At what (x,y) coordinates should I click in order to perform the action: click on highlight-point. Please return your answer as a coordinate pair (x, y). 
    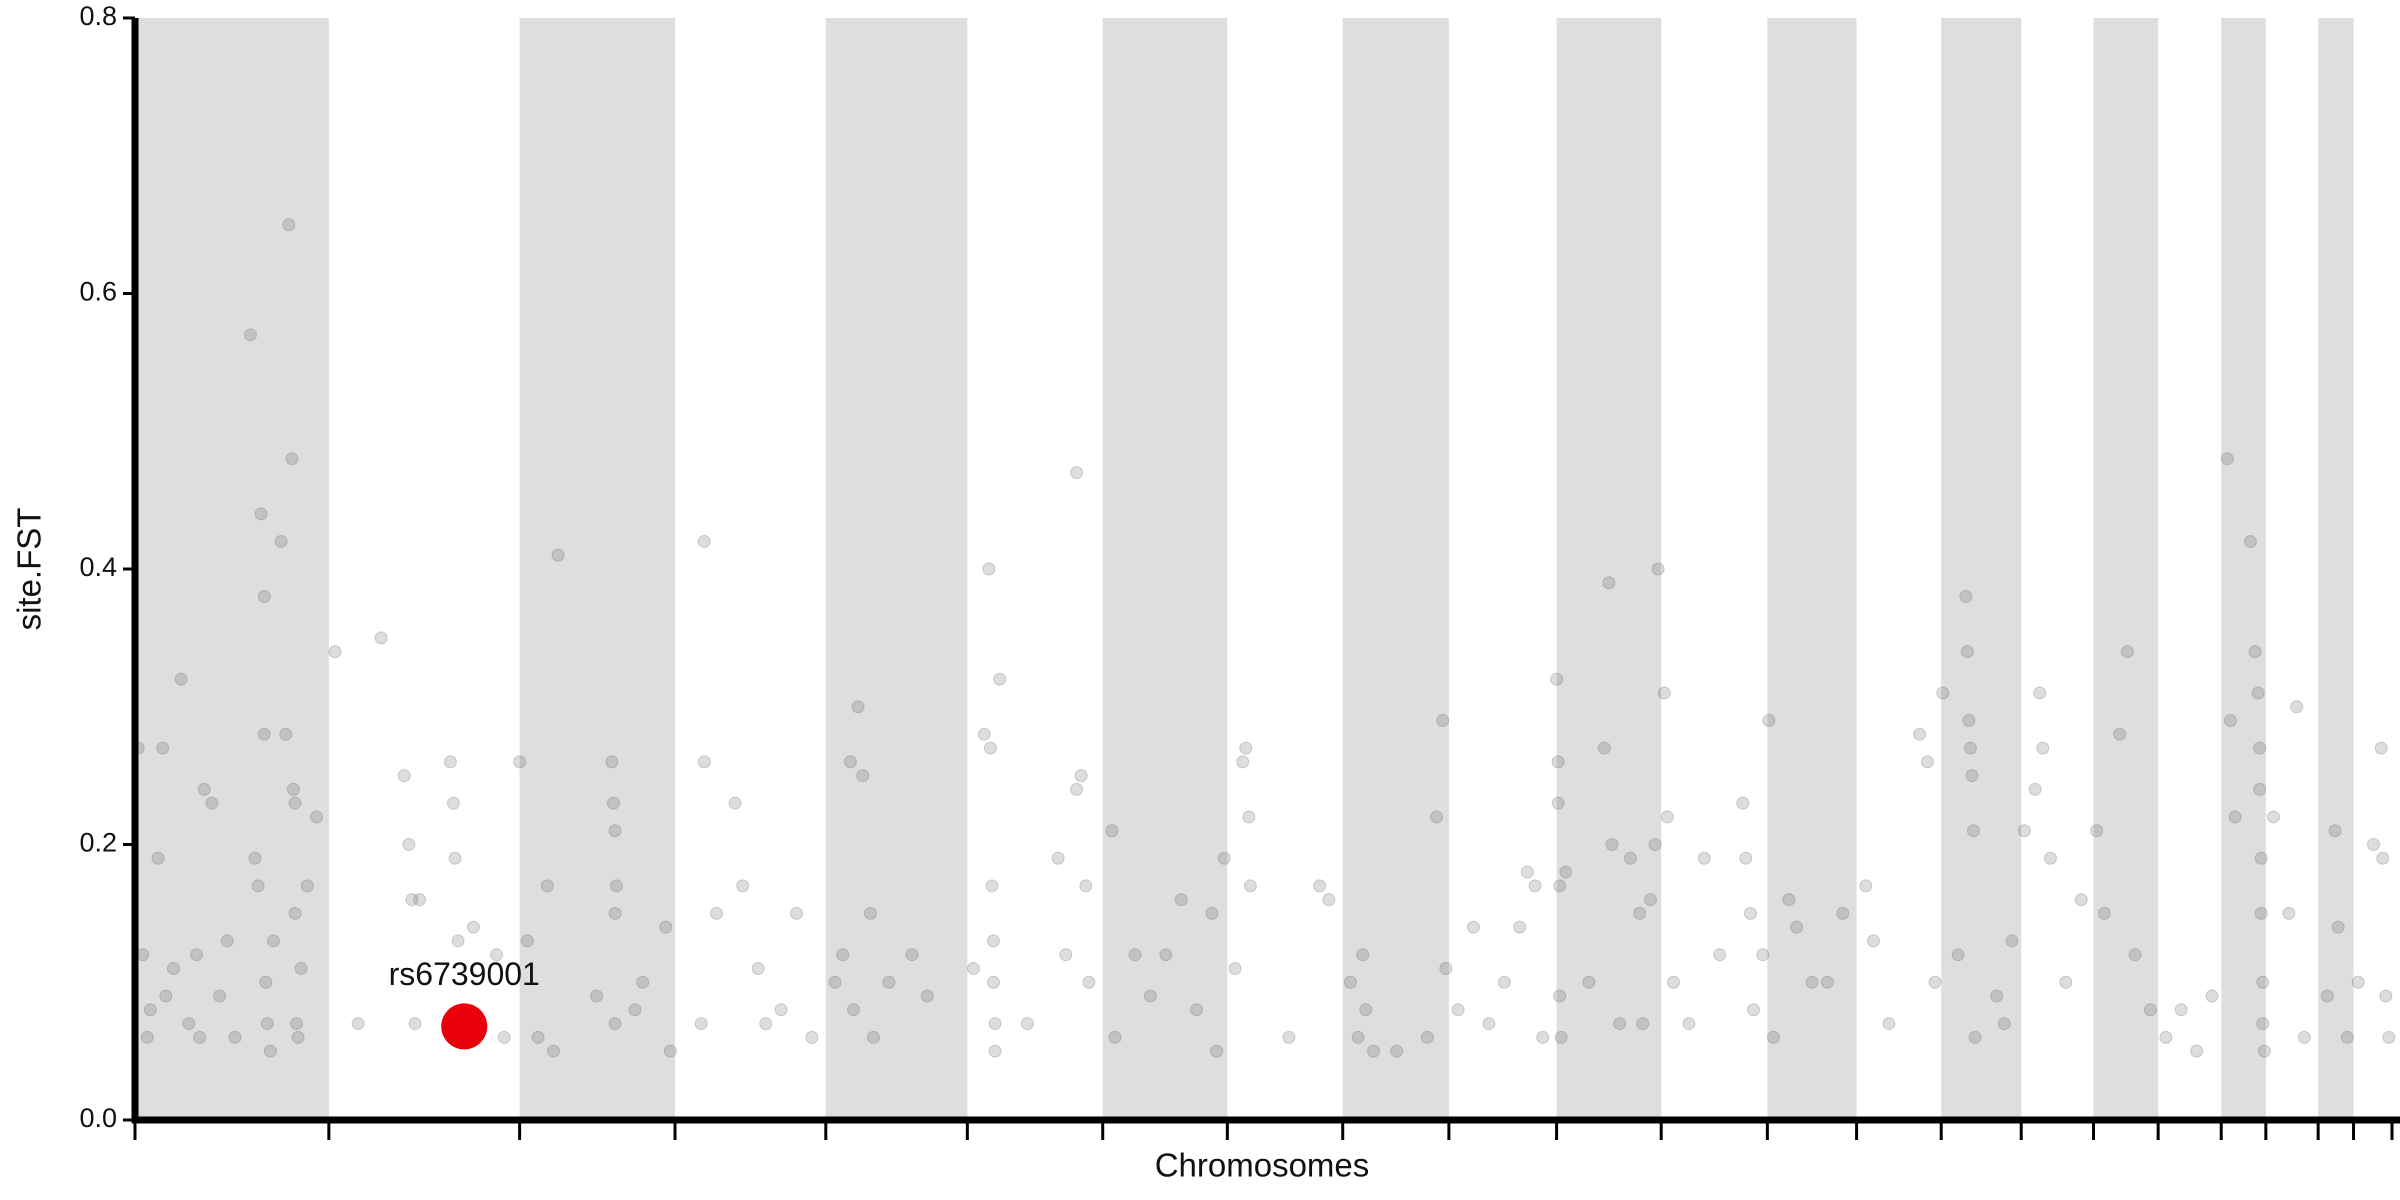
    Looking at the image, I should click on (464, 1026).